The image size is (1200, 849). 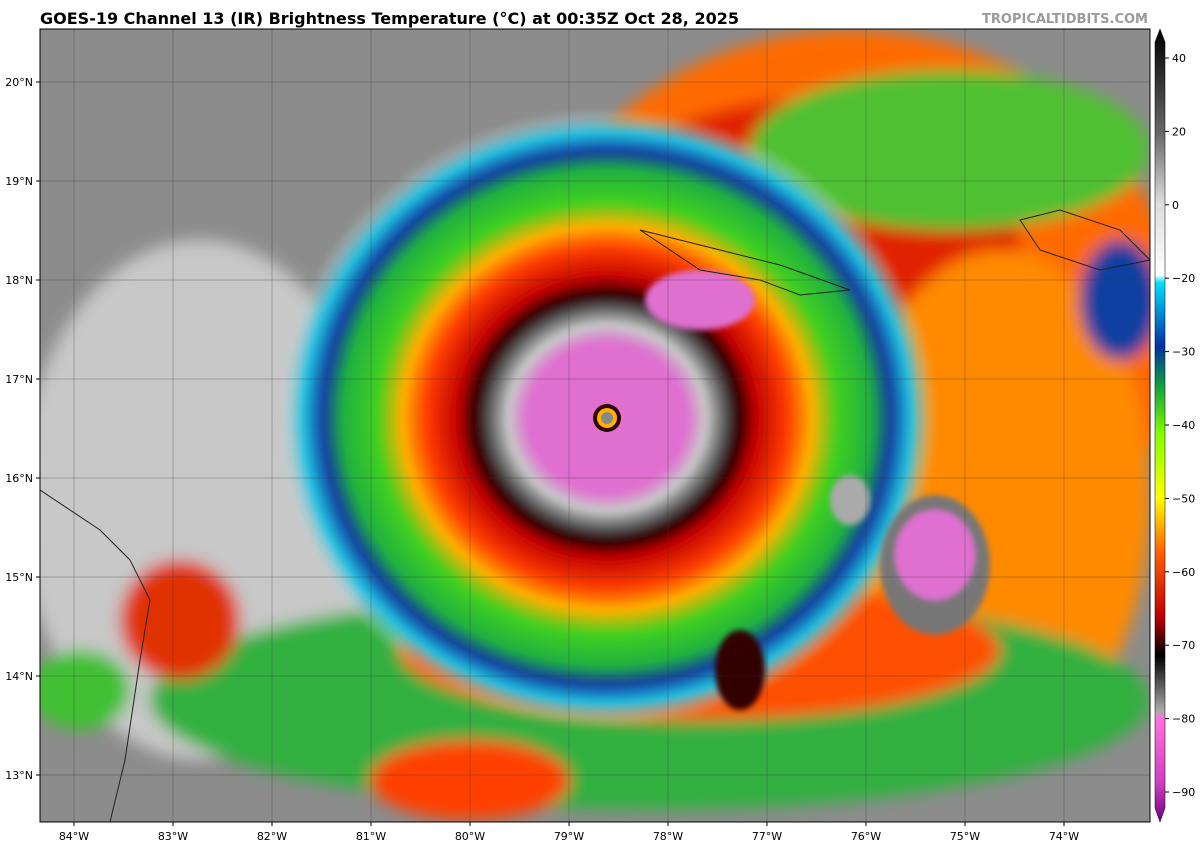 What do you see at coordinates (1183, 498) in the screenshot?
I see `colorbar-label: −50` at bounding box center [1183, 498].